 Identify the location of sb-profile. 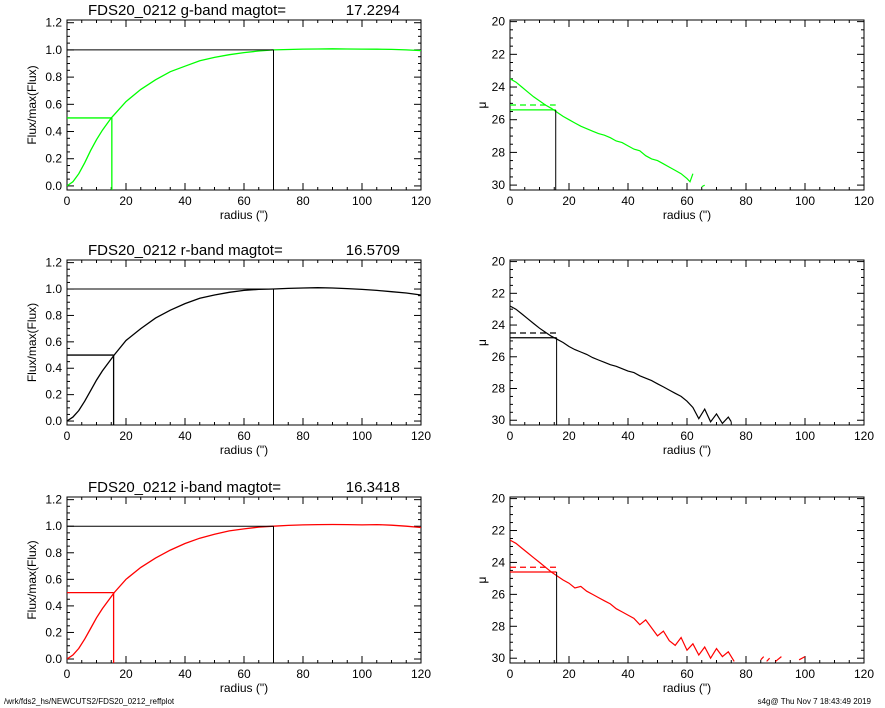
(602, 130).